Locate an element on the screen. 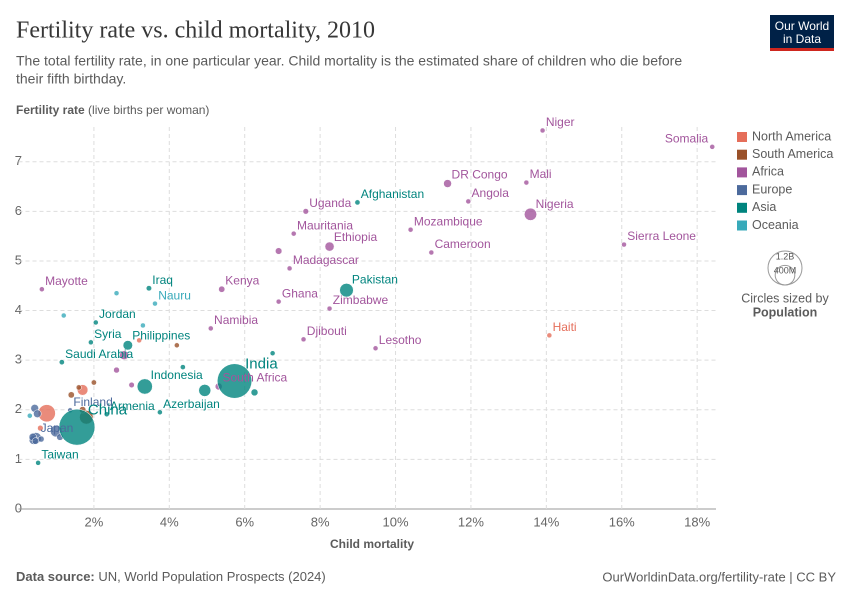 The image size is (850, 600). point-label: India is located at coordinates (261, 364).